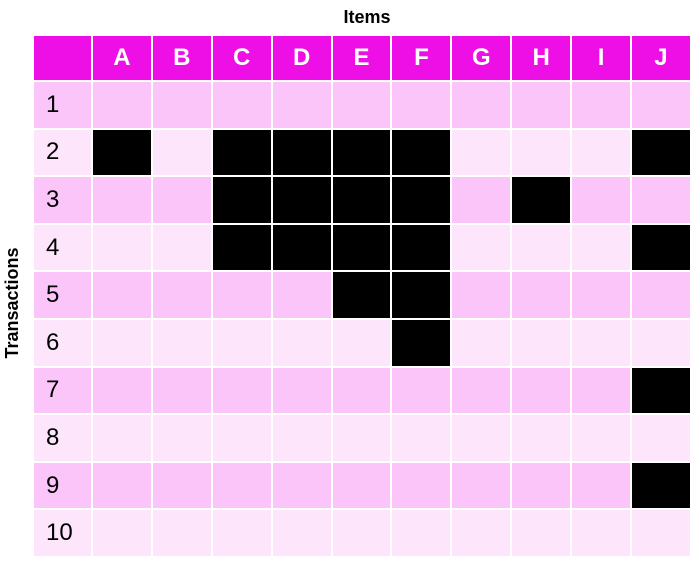  Describe the element at coordinates (602, 201) in the screenshot. I see `empty-cell-3-i` at that location.